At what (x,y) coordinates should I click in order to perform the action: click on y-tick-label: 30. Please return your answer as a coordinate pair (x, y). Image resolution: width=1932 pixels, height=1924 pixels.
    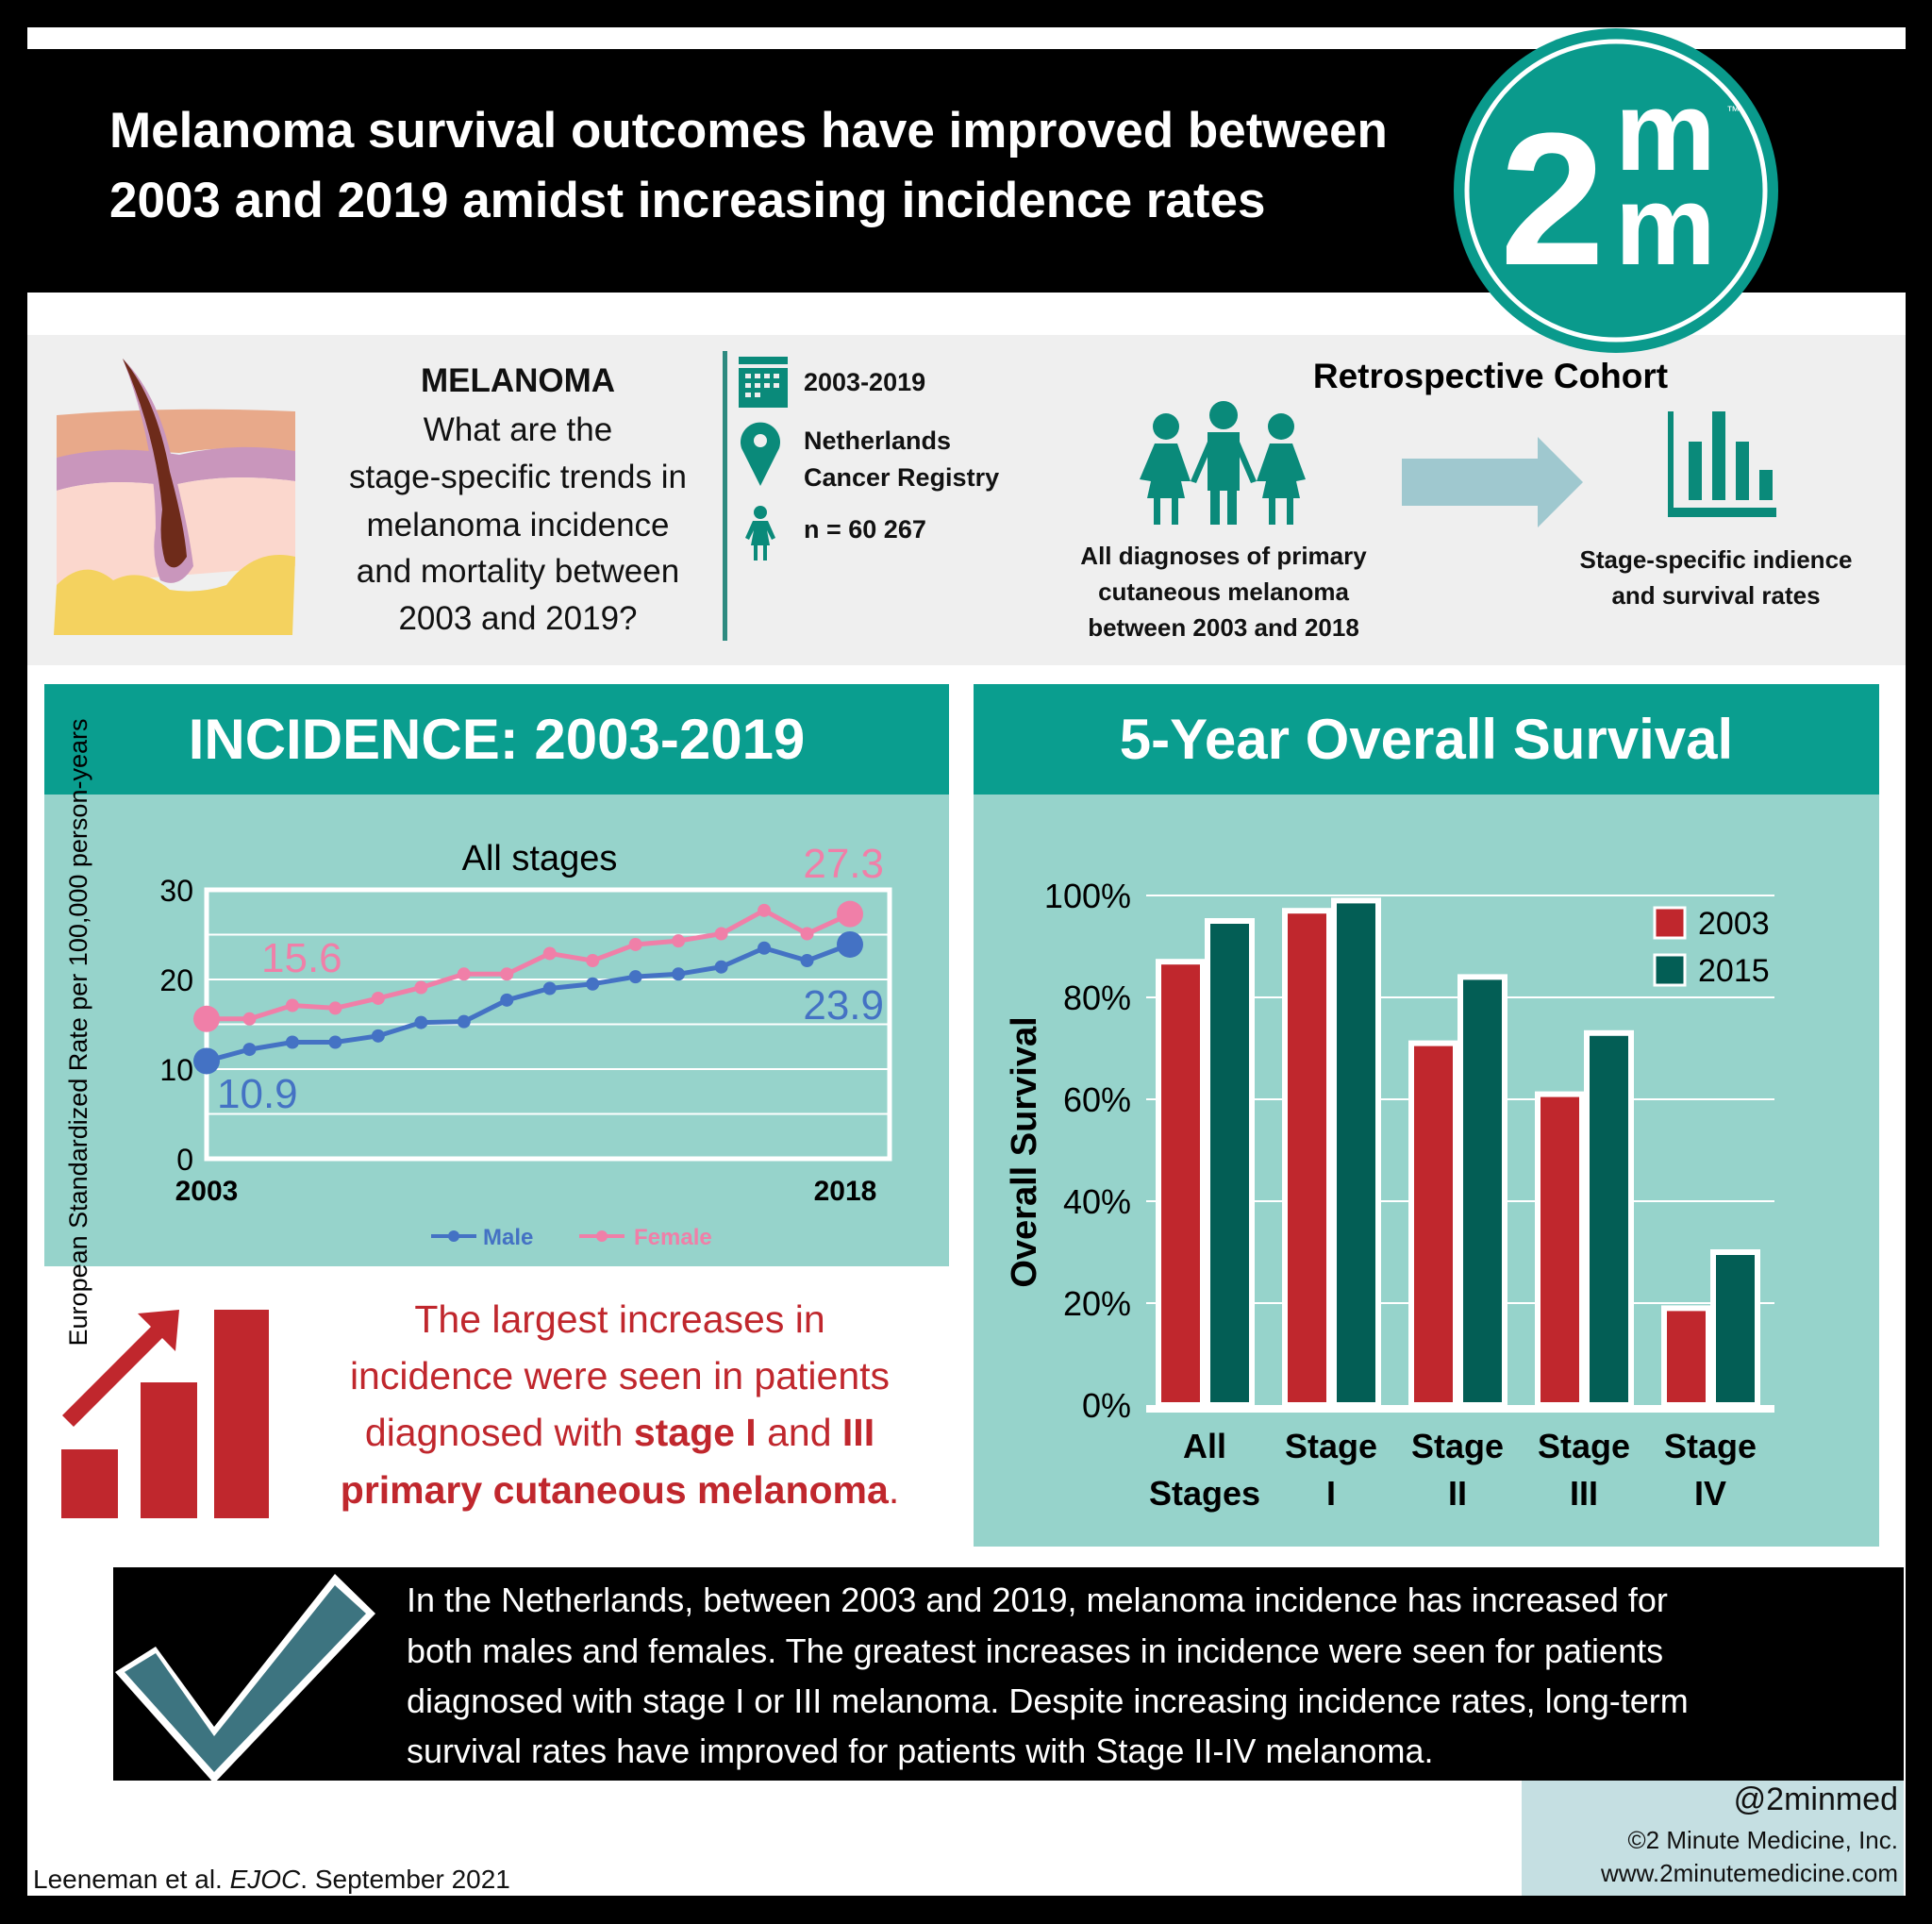
    Looking at the image, I should click on (176, 891).